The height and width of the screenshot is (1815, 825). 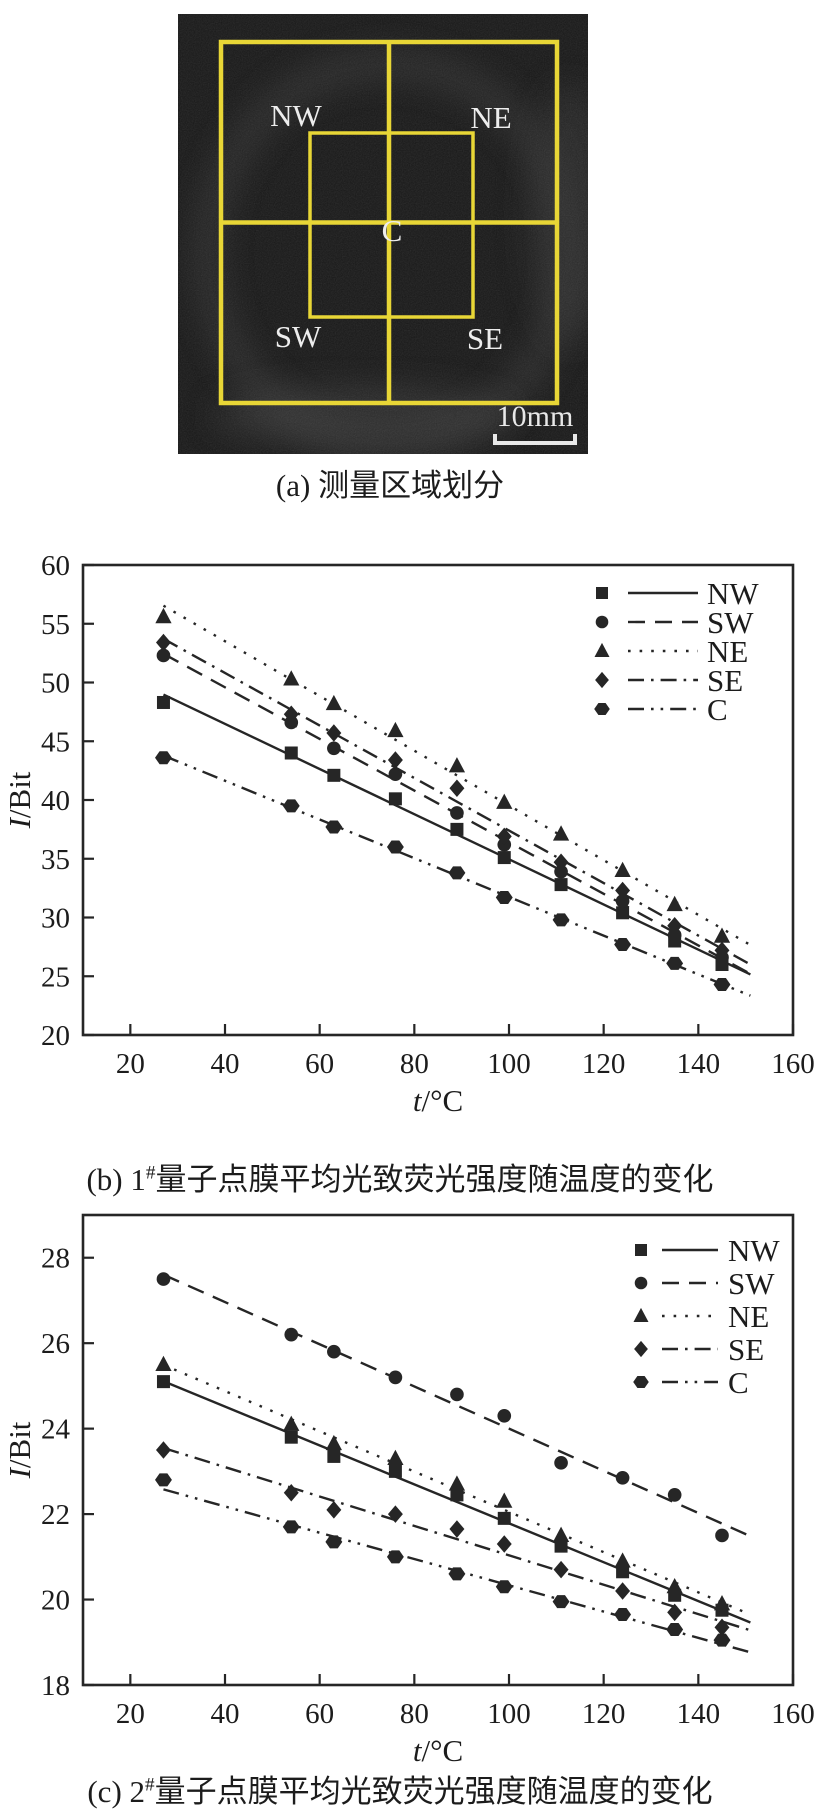 I want to click on legend-entry-SE: SE, so click(x=699, y=1349).